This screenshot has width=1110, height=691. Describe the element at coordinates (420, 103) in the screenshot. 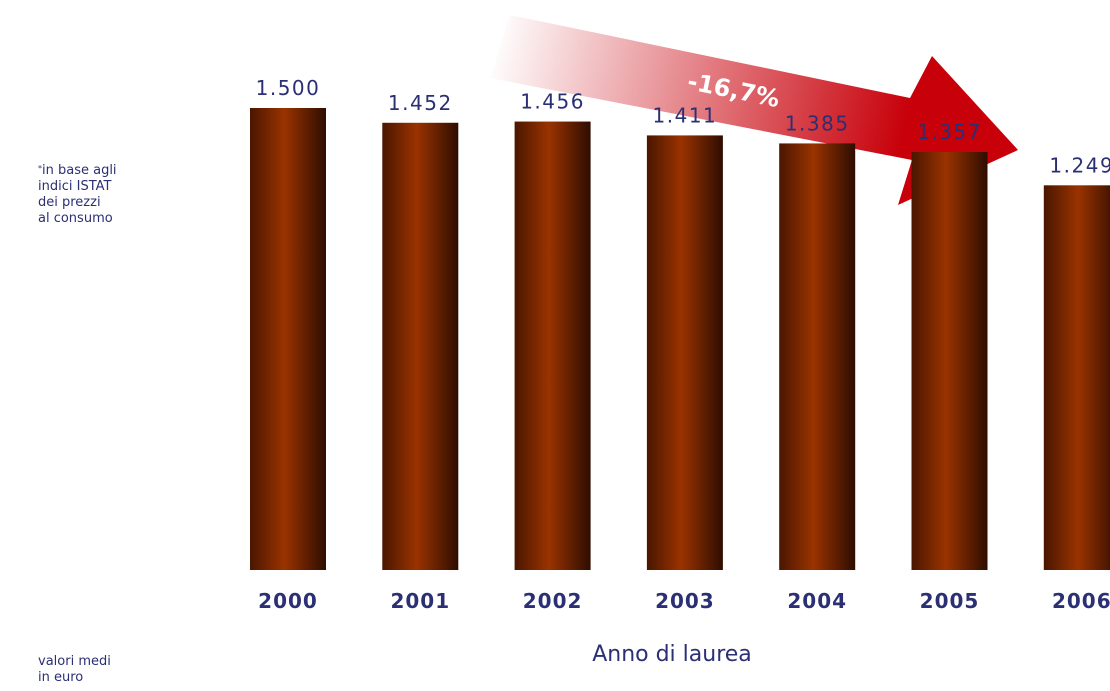

I see `value-label-2001: 1.452` at that location.